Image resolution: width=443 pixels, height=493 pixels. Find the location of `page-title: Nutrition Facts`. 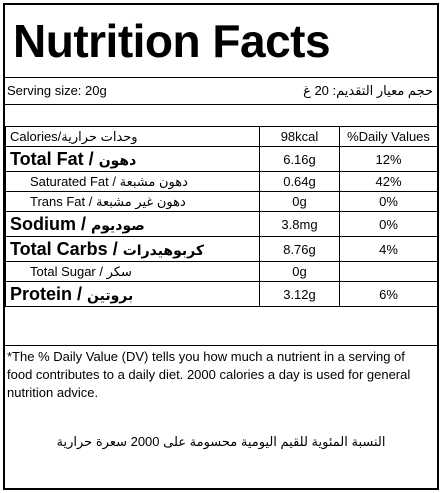

page-title: Nutrition Facts is located at coordinates (172, 41).